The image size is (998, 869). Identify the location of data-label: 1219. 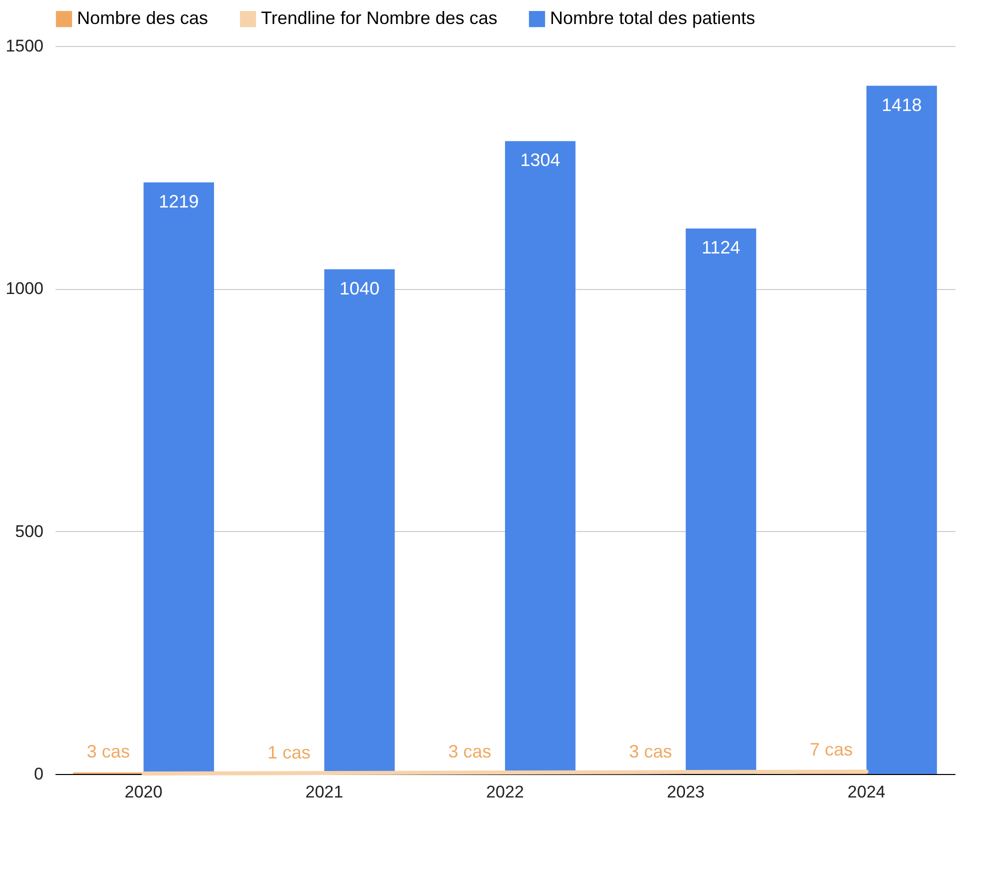
(178, 201).